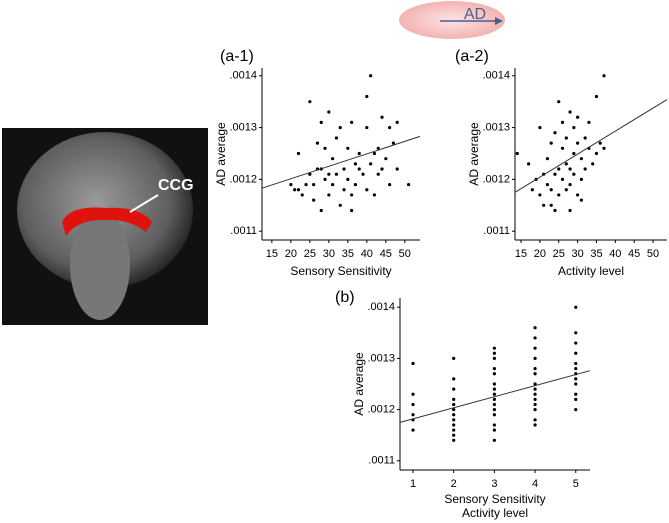 This screenshot has width=669, height=523. What do you see at coordinates (345, 297) in the screenshot?
I see `panel-label: (b)` at bounding box center [345, 297].